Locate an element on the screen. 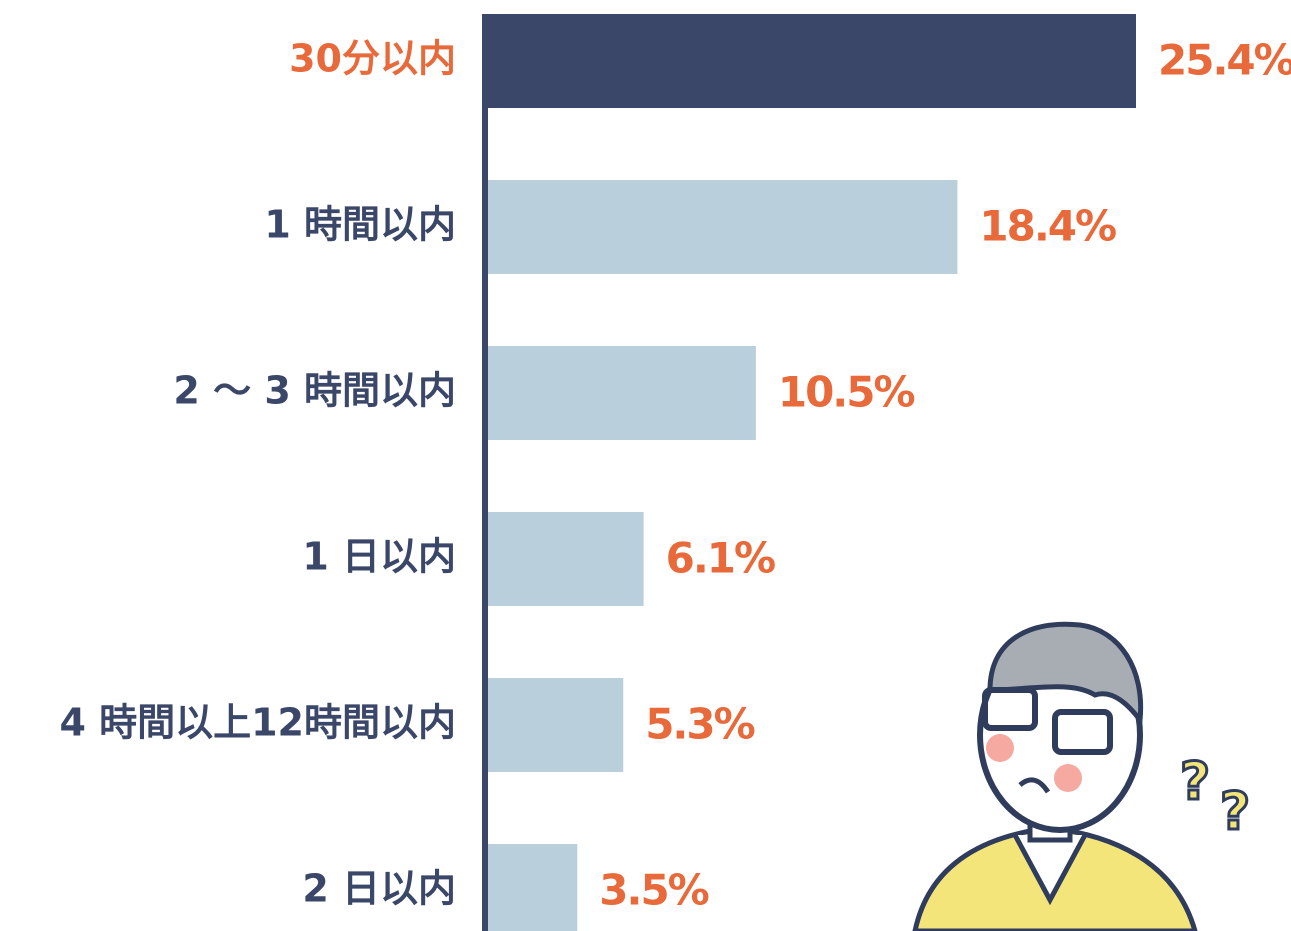 The image size is (1291, 931). value-label: 25.4% is located at coordinates (1224, 60).